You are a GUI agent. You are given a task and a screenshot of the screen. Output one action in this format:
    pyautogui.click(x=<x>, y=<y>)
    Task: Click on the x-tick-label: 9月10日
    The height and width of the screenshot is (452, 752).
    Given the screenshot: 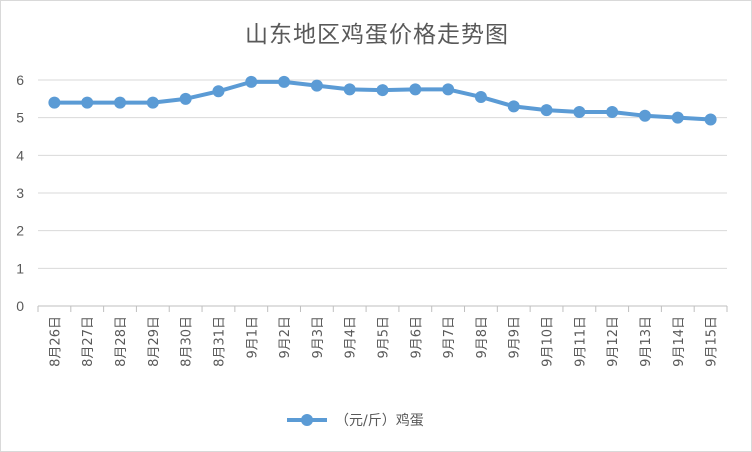 What is the action you would take?
    pyautogui.click(x=548, y=341)
    